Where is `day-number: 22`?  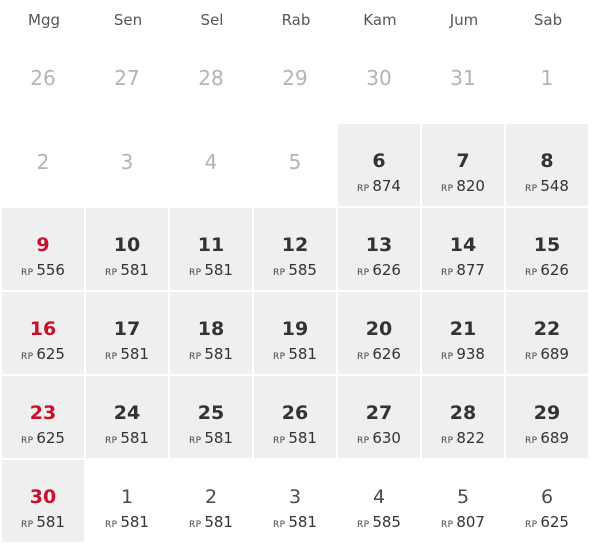
day-number: 22 is located at coordinates (547, 329).